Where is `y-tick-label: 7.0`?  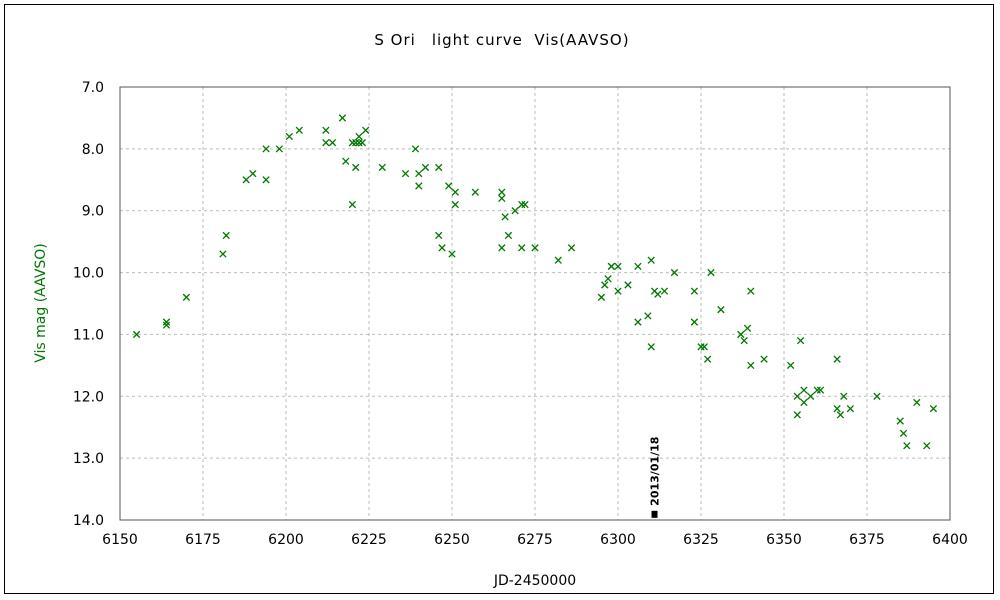 y-tick-label: 7.0 is located at coordinates (93, 88).